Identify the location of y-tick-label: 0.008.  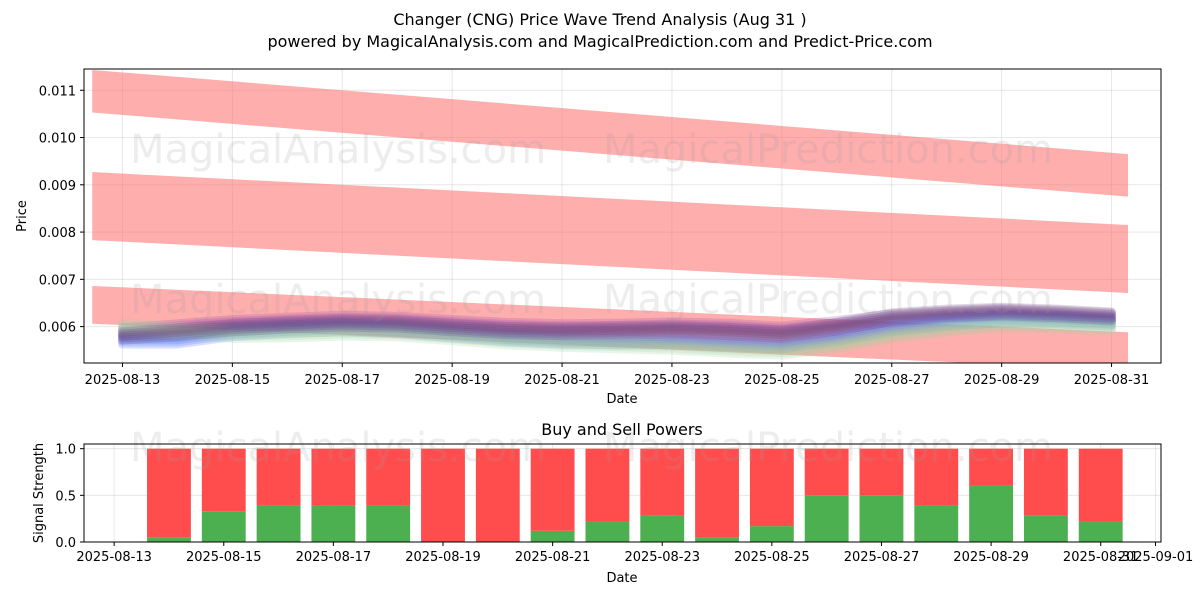
(57, 233).